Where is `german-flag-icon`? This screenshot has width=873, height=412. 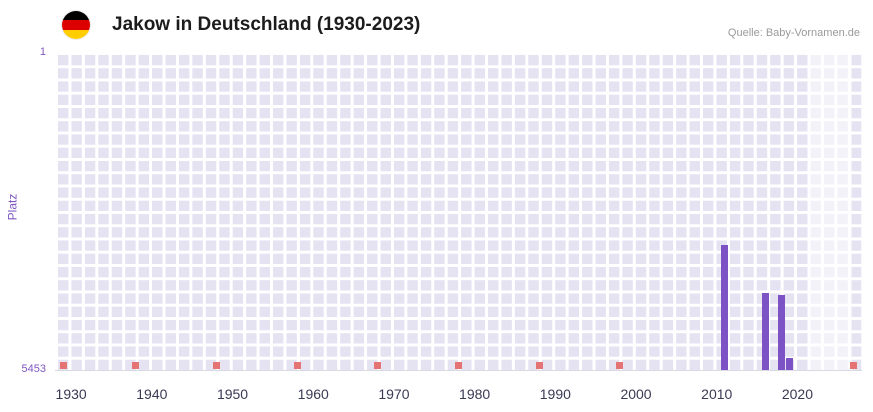 german-flag-icon is located at coordinates (76, 25).